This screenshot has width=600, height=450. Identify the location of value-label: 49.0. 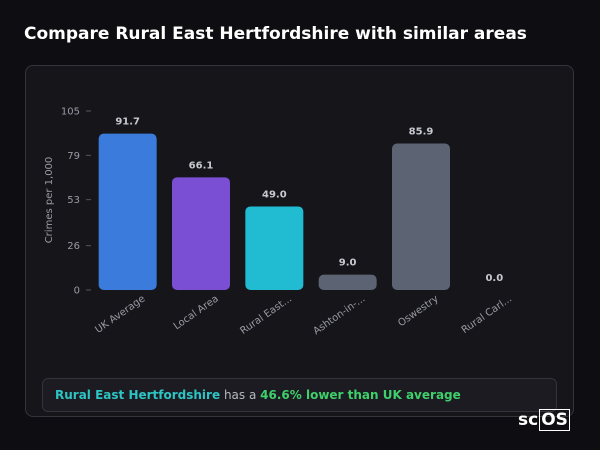
(274, 194).